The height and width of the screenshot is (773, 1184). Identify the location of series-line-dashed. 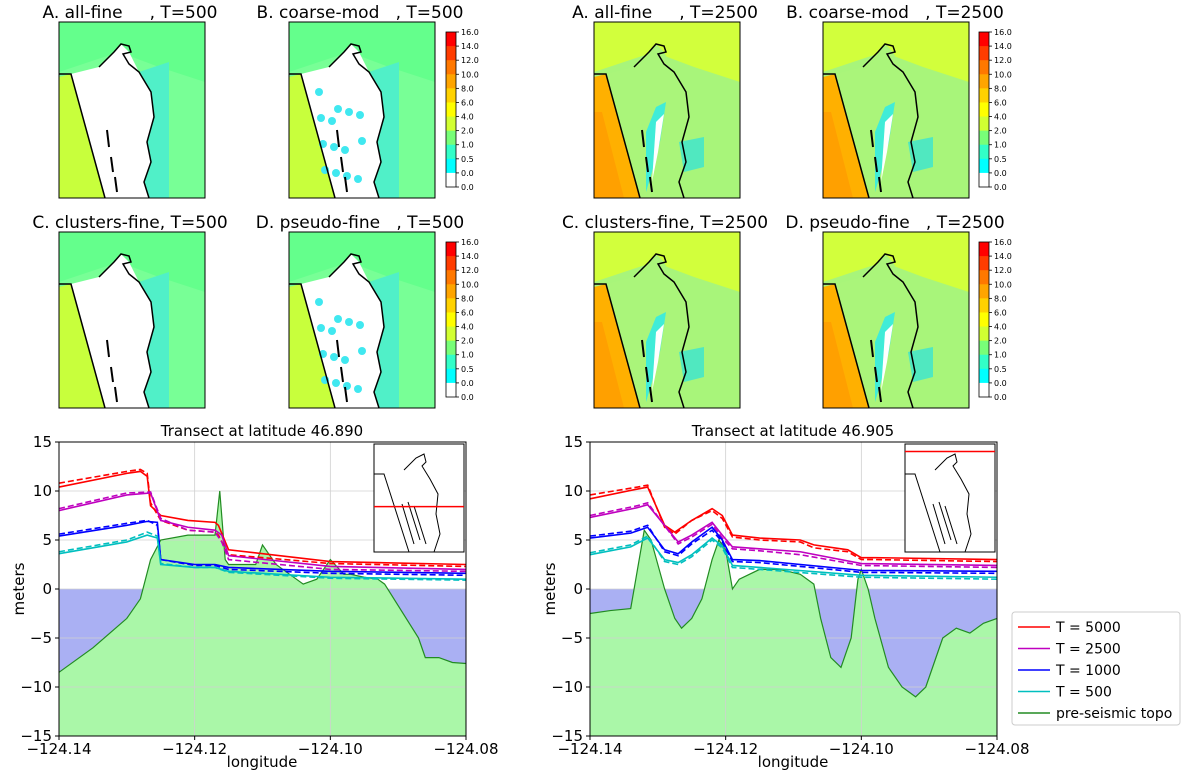
(262, 548).